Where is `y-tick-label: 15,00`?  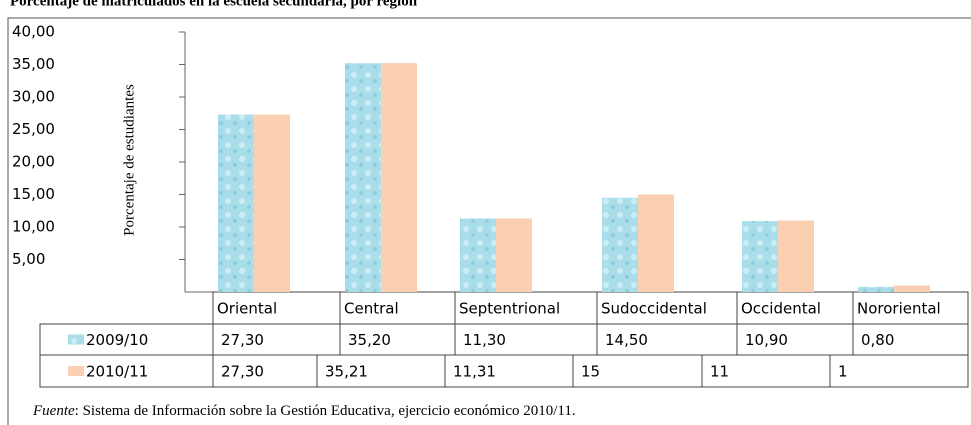 y-tick-label: 15,00 is located at coordinates (33, 194).